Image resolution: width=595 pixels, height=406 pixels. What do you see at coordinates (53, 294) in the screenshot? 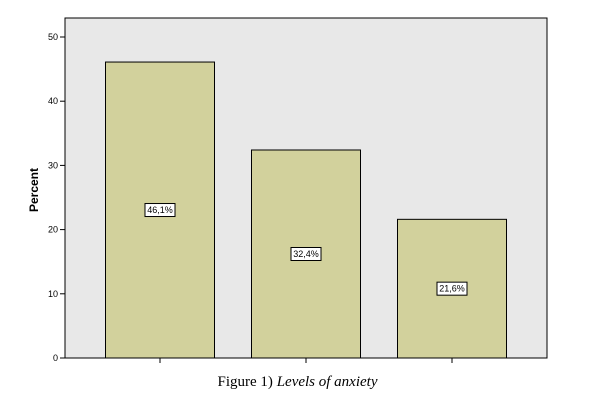
I see `y-tick-label: 10` at bounding box center [53, 294].